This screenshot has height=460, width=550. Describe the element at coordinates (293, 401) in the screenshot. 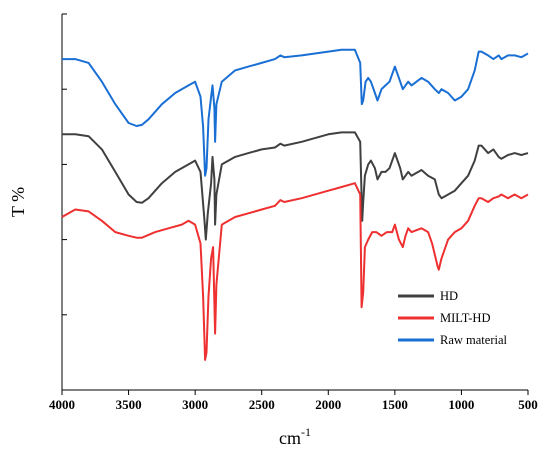

I see `x-axis-ticks: 4000 3500 3000 2500 2000 1500 1000 500` at that location.